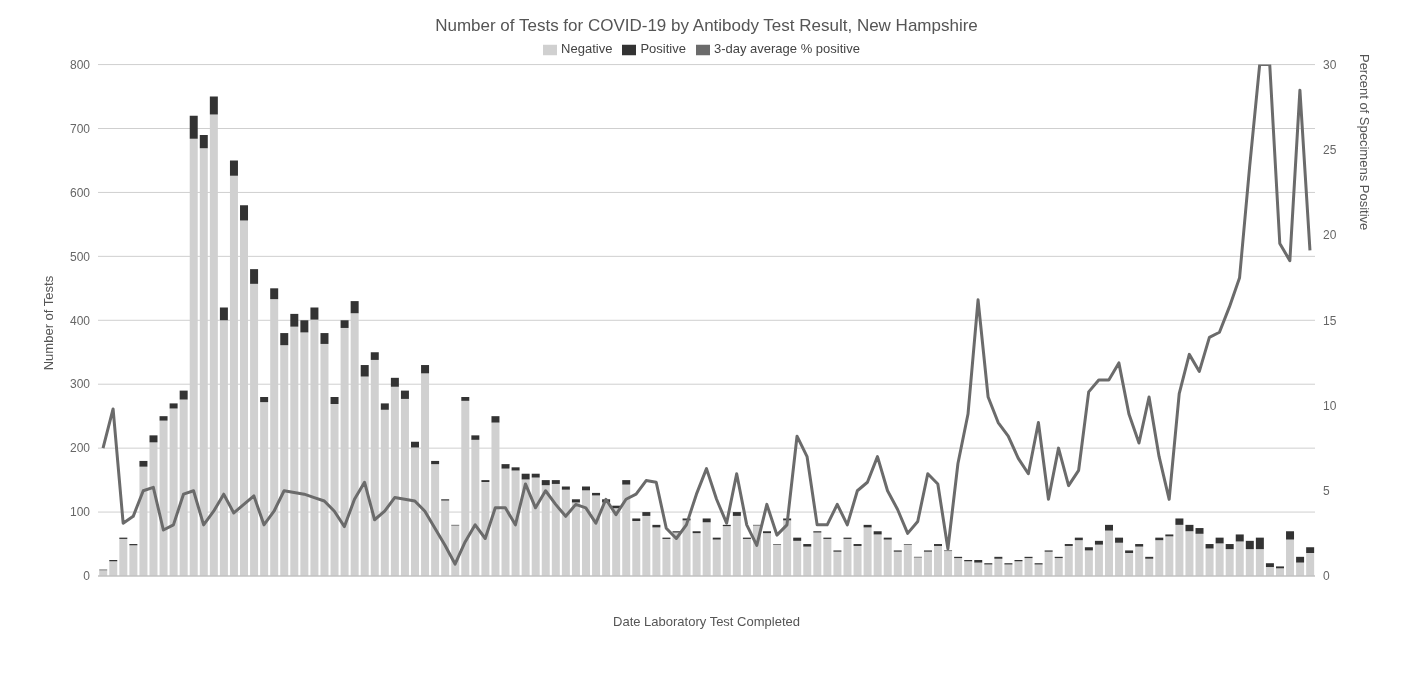 The width and height of the screenshot is (1413, 673). What do you see at coordinates (1330, 64) in the screenshot?
I see `y2-tick-label: 30` at bounding box center [1330, 64].